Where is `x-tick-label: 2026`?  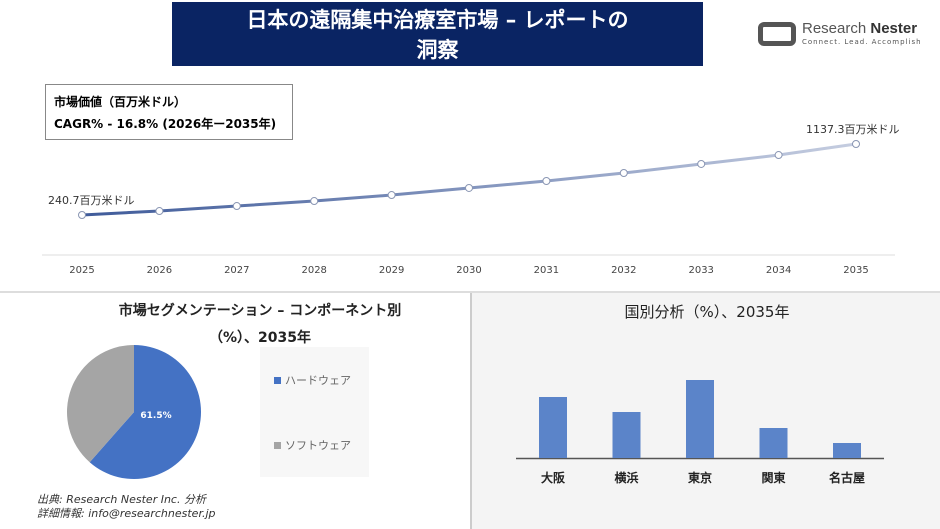
x-tick-label: 2026 is located at coordinates (159, 270).